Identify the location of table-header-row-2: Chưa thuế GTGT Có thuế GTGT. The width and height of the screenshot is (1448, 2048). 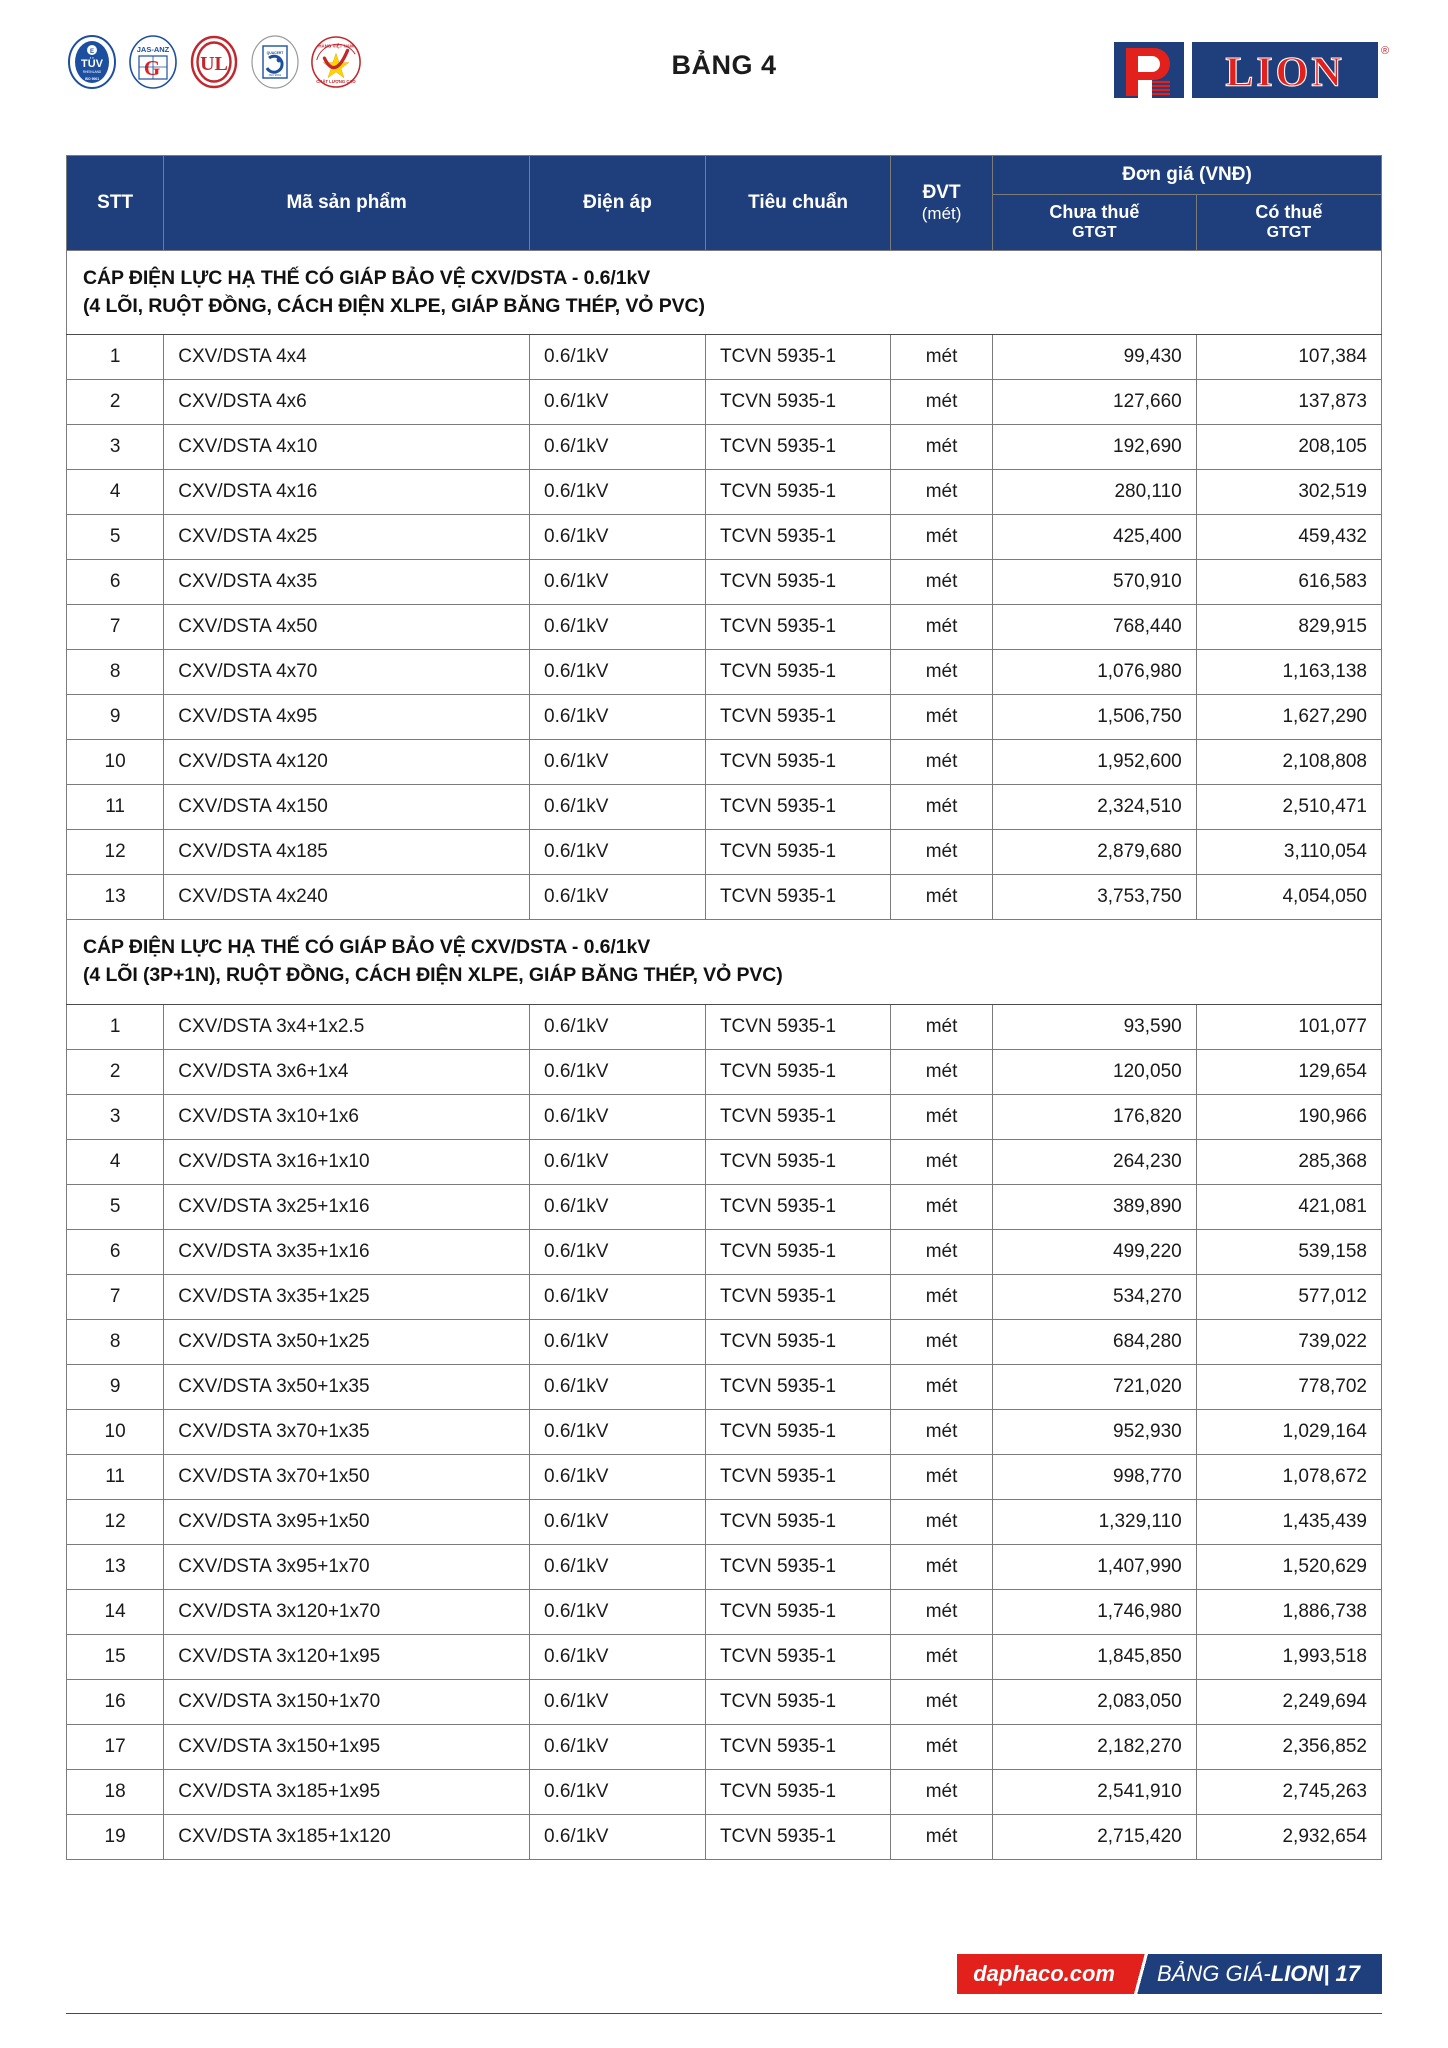
(725, 222).